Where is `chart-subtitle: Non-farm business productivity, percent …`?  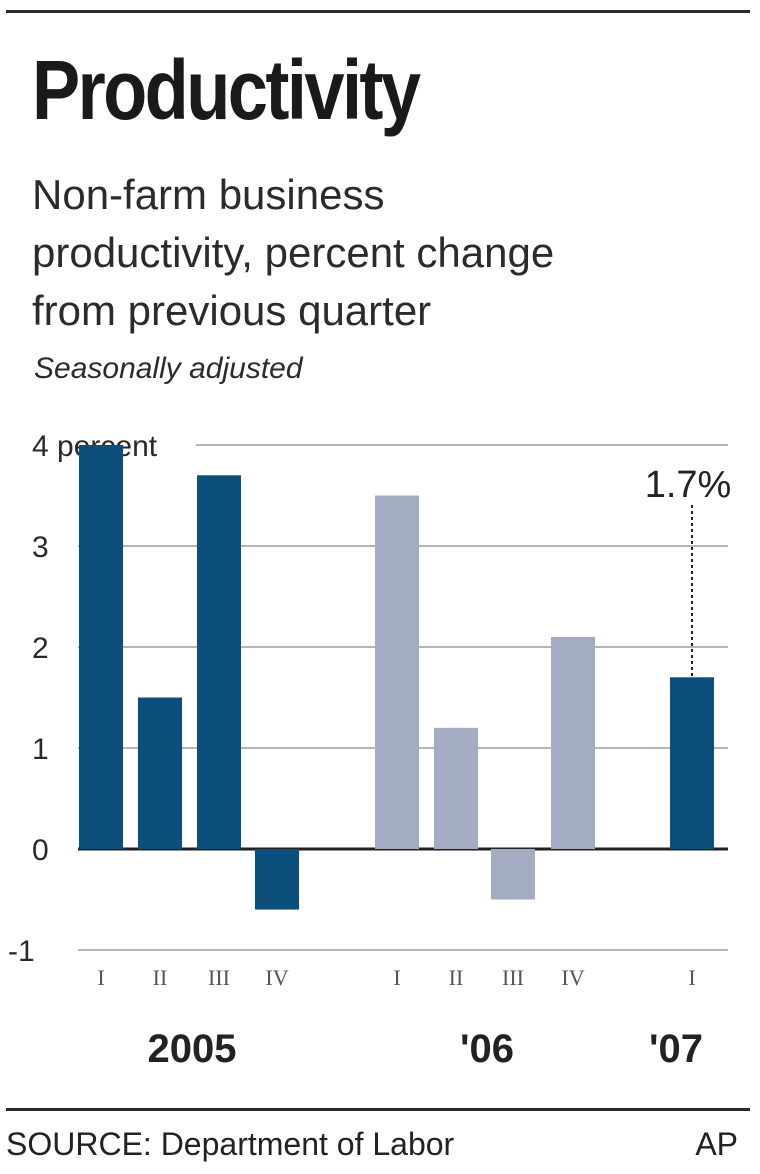
chart-subtitle: Non-farm business productivity, percent … is located at coordinates (382, 253).